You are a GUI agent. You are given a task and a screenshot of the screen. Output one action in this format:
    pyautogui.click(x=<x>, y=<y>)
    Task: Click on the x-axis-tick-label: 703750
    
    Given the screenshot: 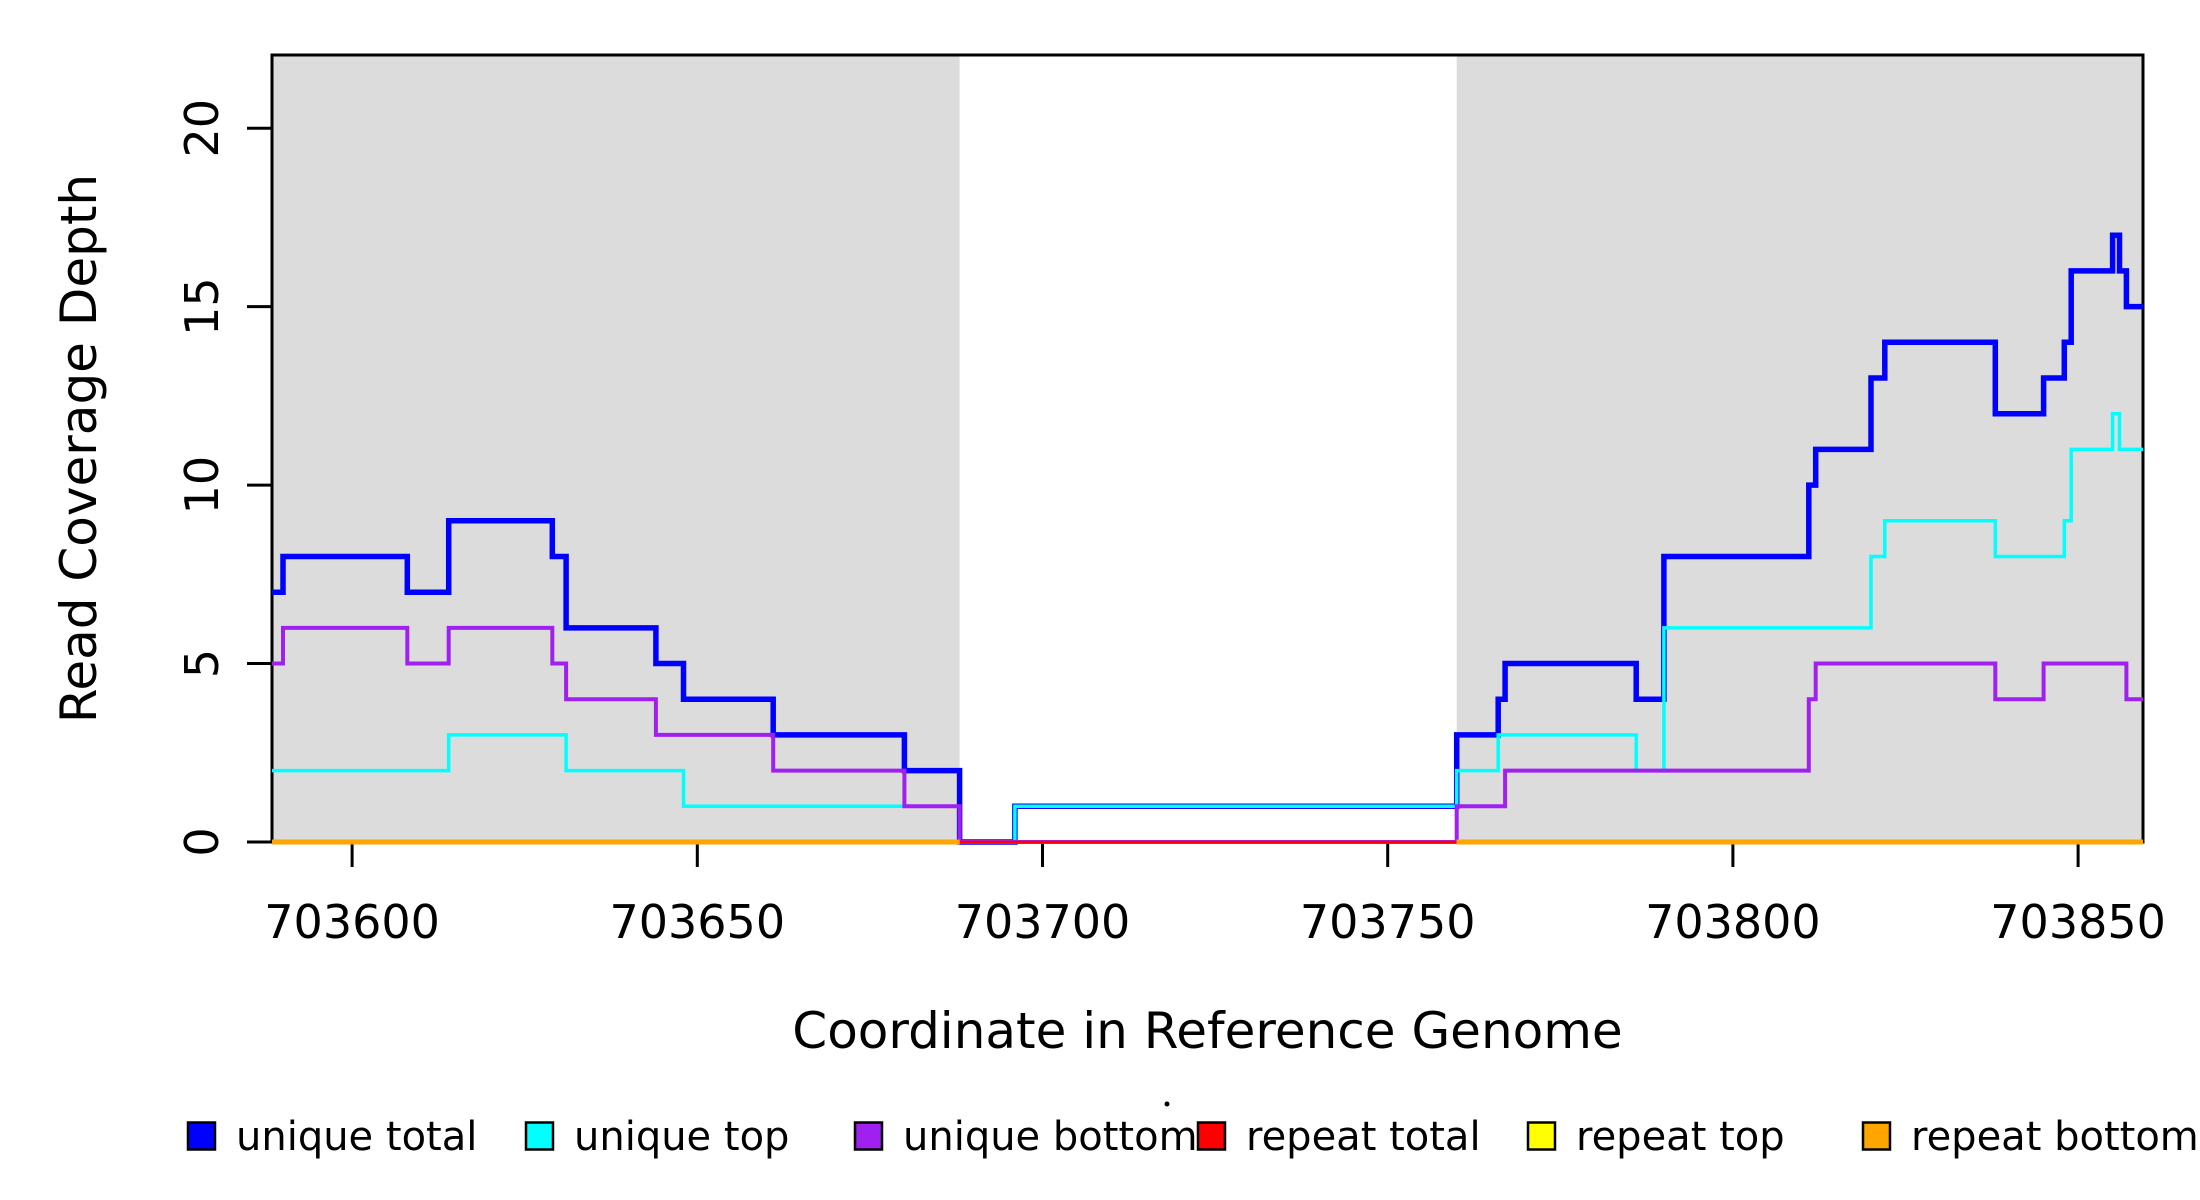 What is the action you would take?
    pyautogui.click(x=1388, y=922)
    